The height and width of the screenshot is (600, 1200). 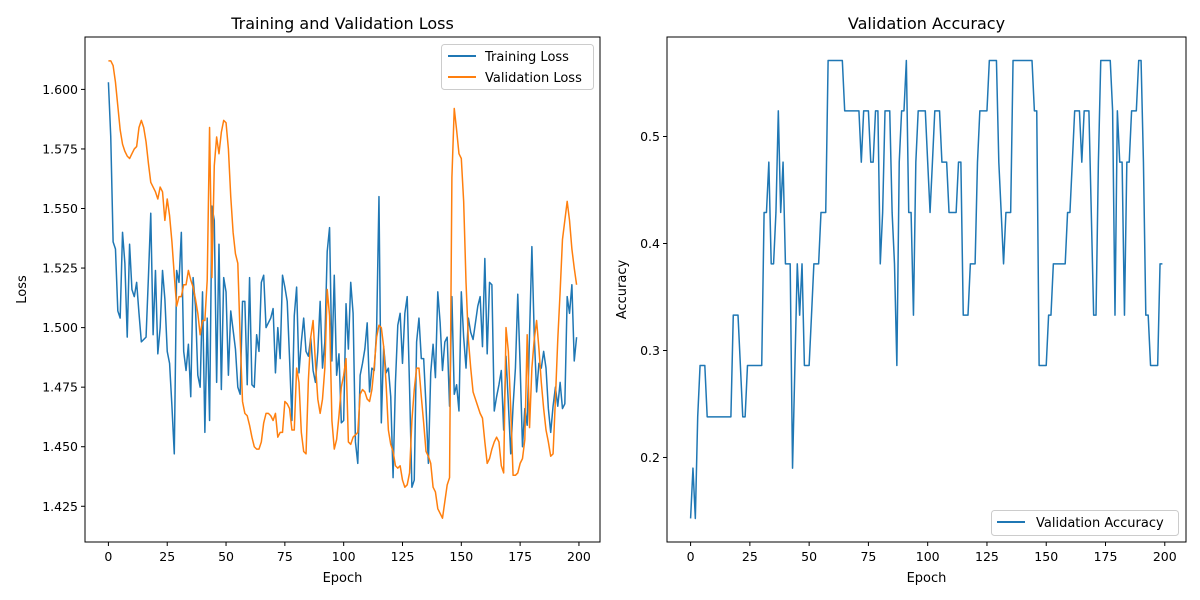 What do you see at coordinates (622, 290) in the screenshot?
I see `accuracy-chart-ylabel: Accuracy` at bounding box center [622, 290].